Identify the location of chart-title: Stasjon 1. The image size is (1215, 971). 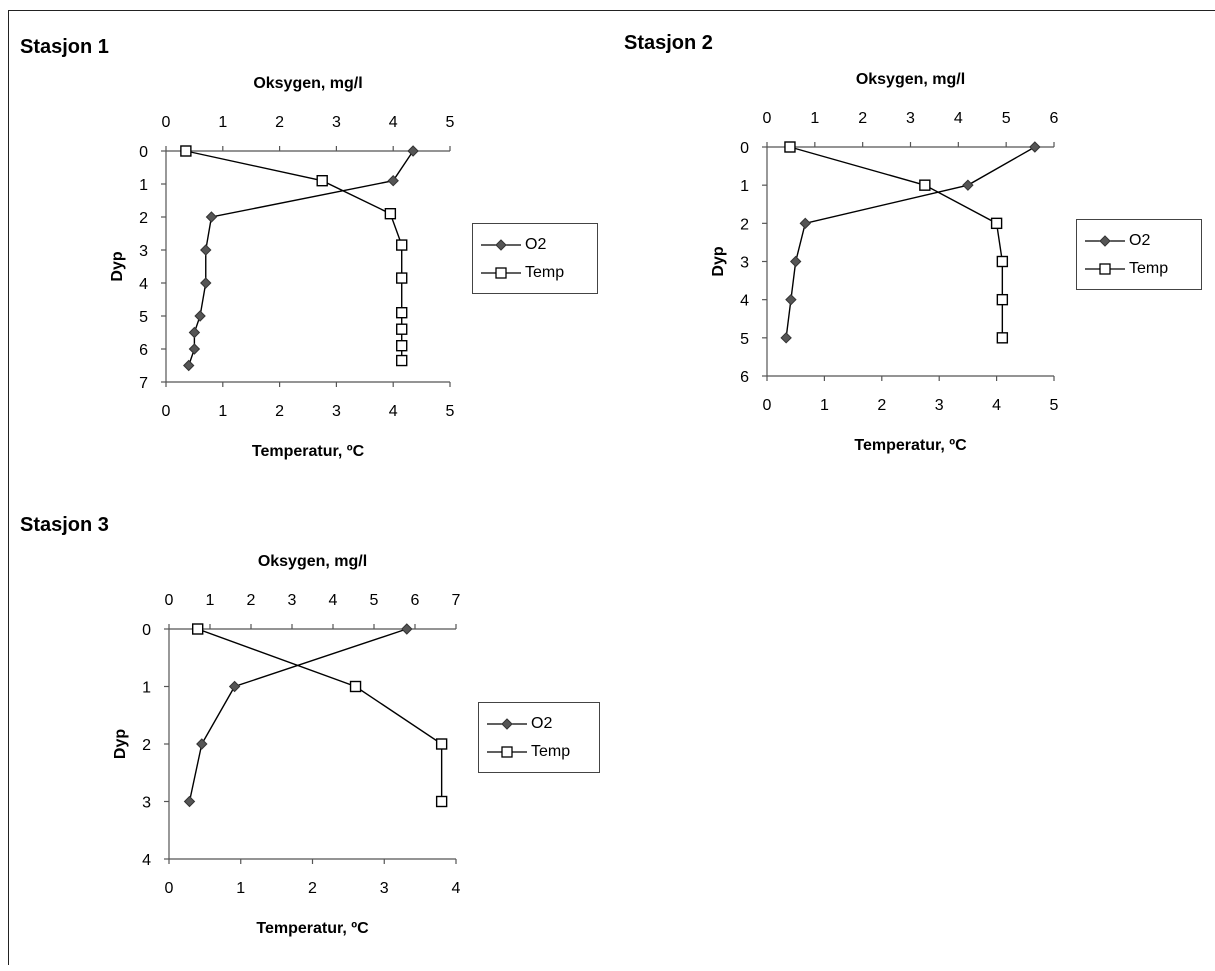
(64, 47).